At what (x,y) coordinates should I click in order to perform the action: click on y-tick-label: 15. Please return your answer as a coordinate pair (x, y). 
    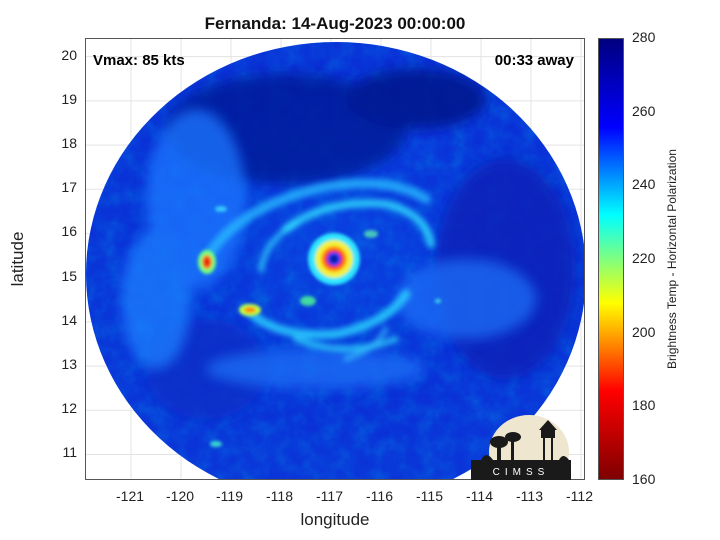
    Looking at the image, I should click on (69, 275).